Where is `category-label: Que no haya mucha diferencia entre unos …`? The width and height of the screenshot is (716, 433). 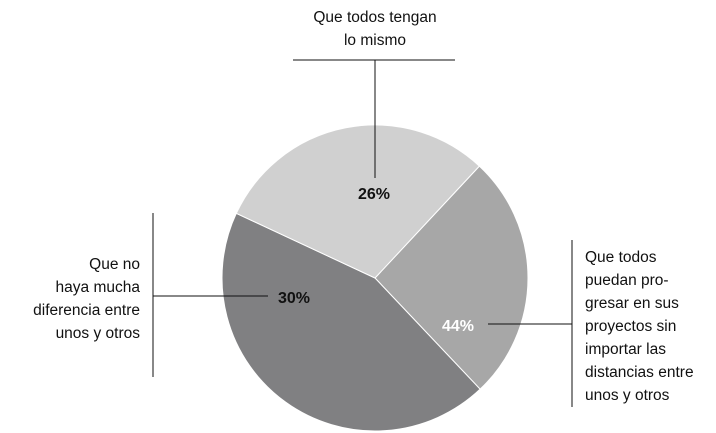
category-label: Que no haya mucha diferencia entre unos … is located at coordinates (86, 299).